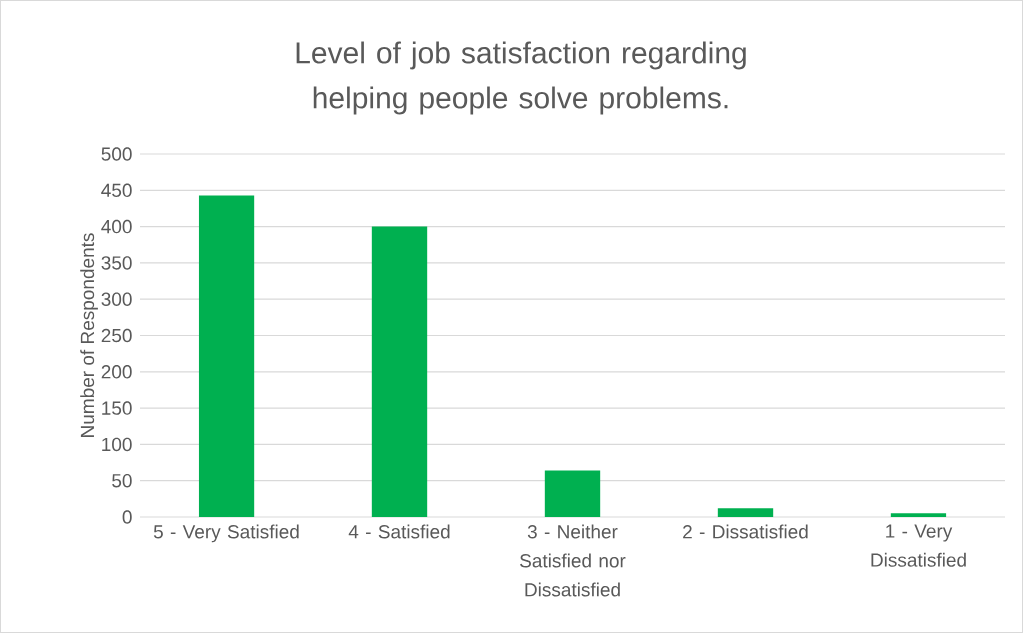  Describe the element at coordinates (122, 480) in the screenshot. I see `y-tick-label: 50` at that location.